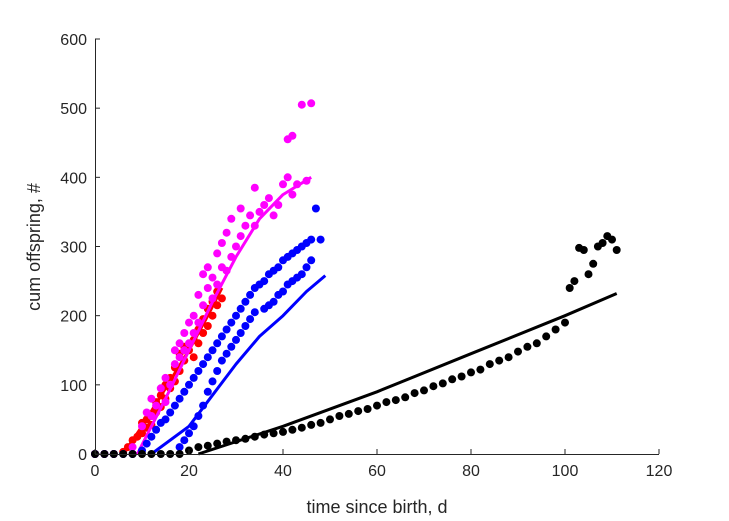 This screenshot has width=729, height=521. What do you see at coordinates (659, 471) in the screenshot?
I see `x-tick-label: 120` at bounding box center [659, 471].